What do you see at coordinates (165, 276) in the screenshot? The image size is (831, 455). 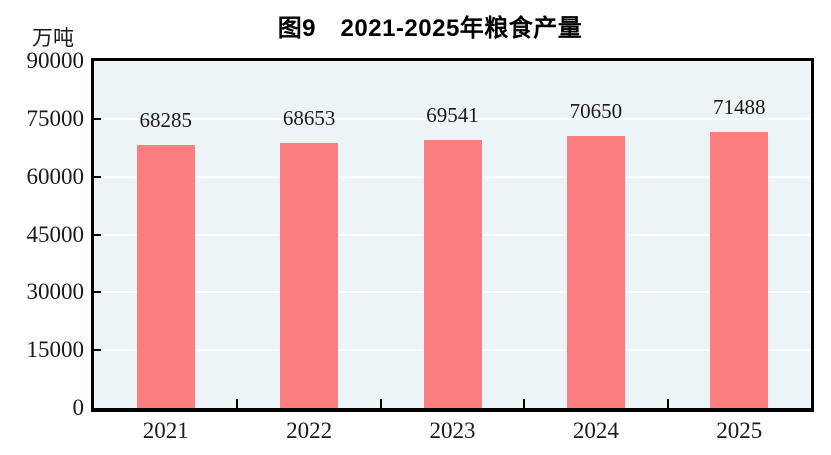 I see `bar-2021` at bounding box center [165, 276].